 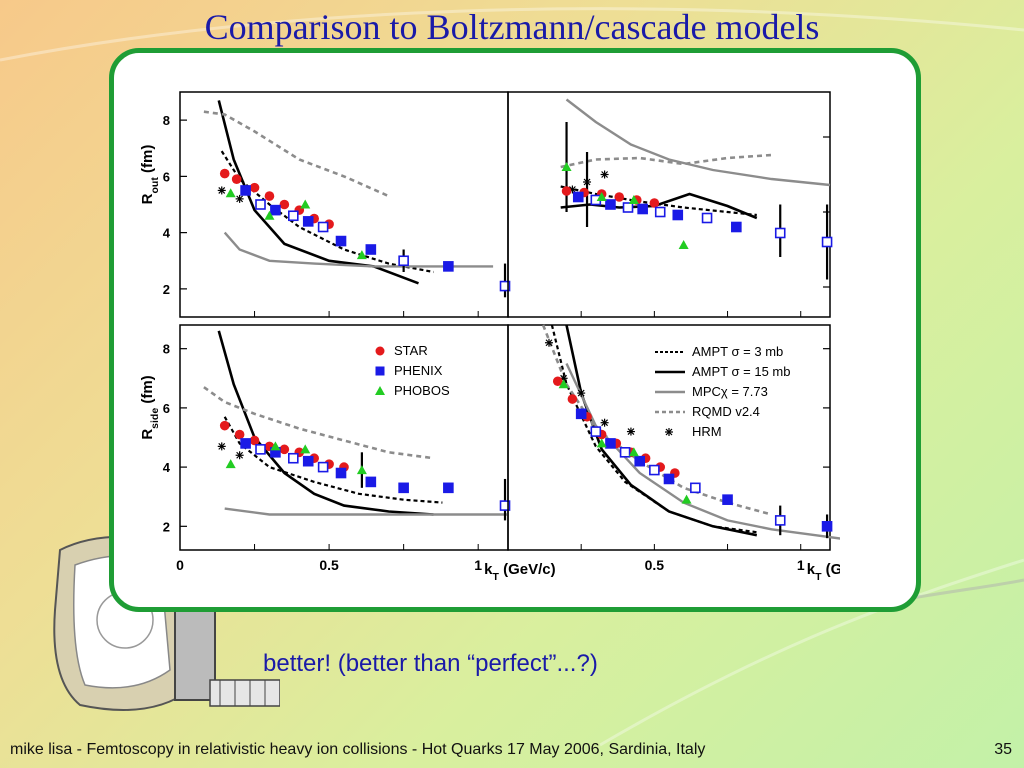 I want to click on x-tick-label: 0, so click(x=180, y=565).